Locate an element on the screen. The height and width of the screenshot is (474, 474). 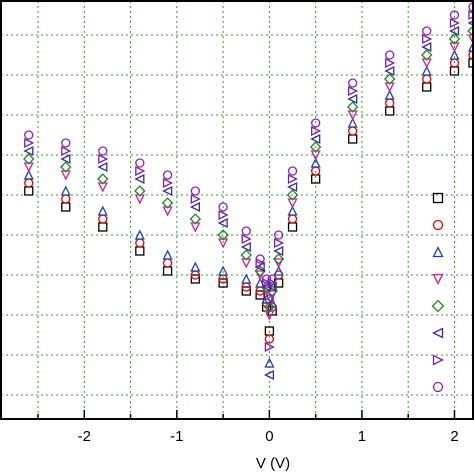
x-tick-label: 1 is located at coordinates (362, 436).